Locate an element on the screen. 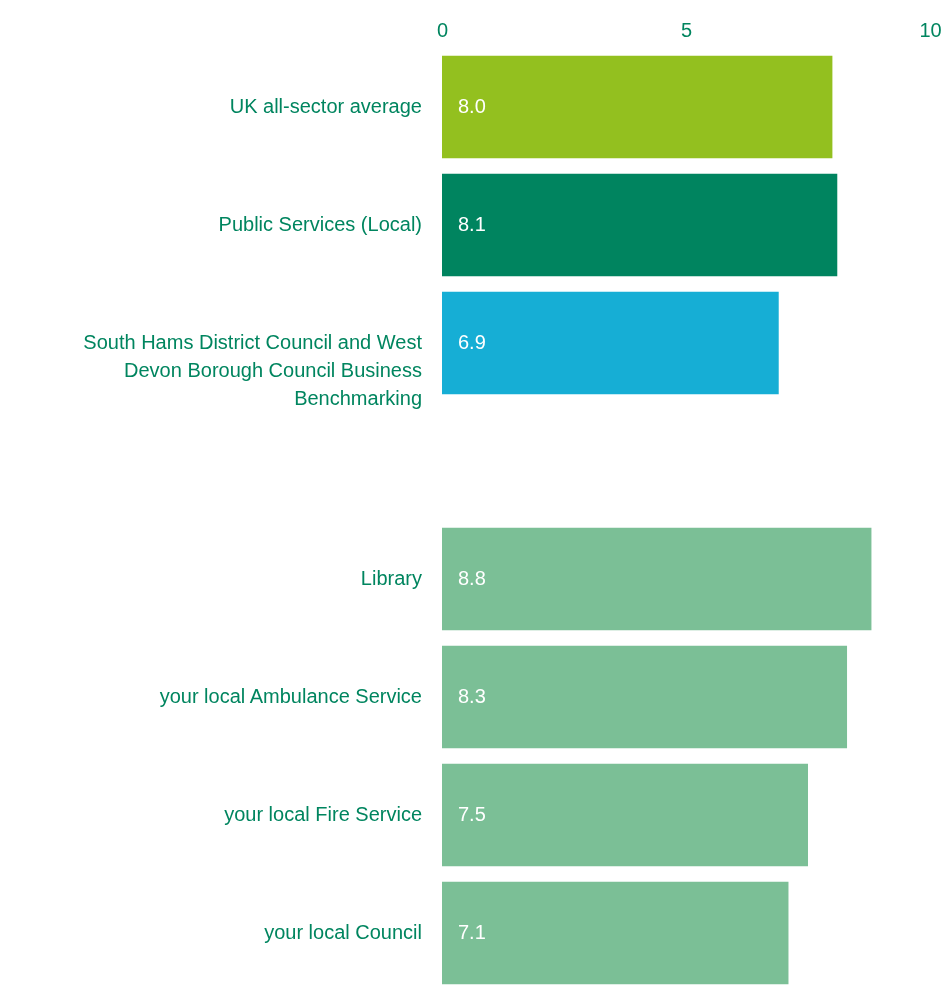  y-tick-label: Library is located at coordinates (391, 578).